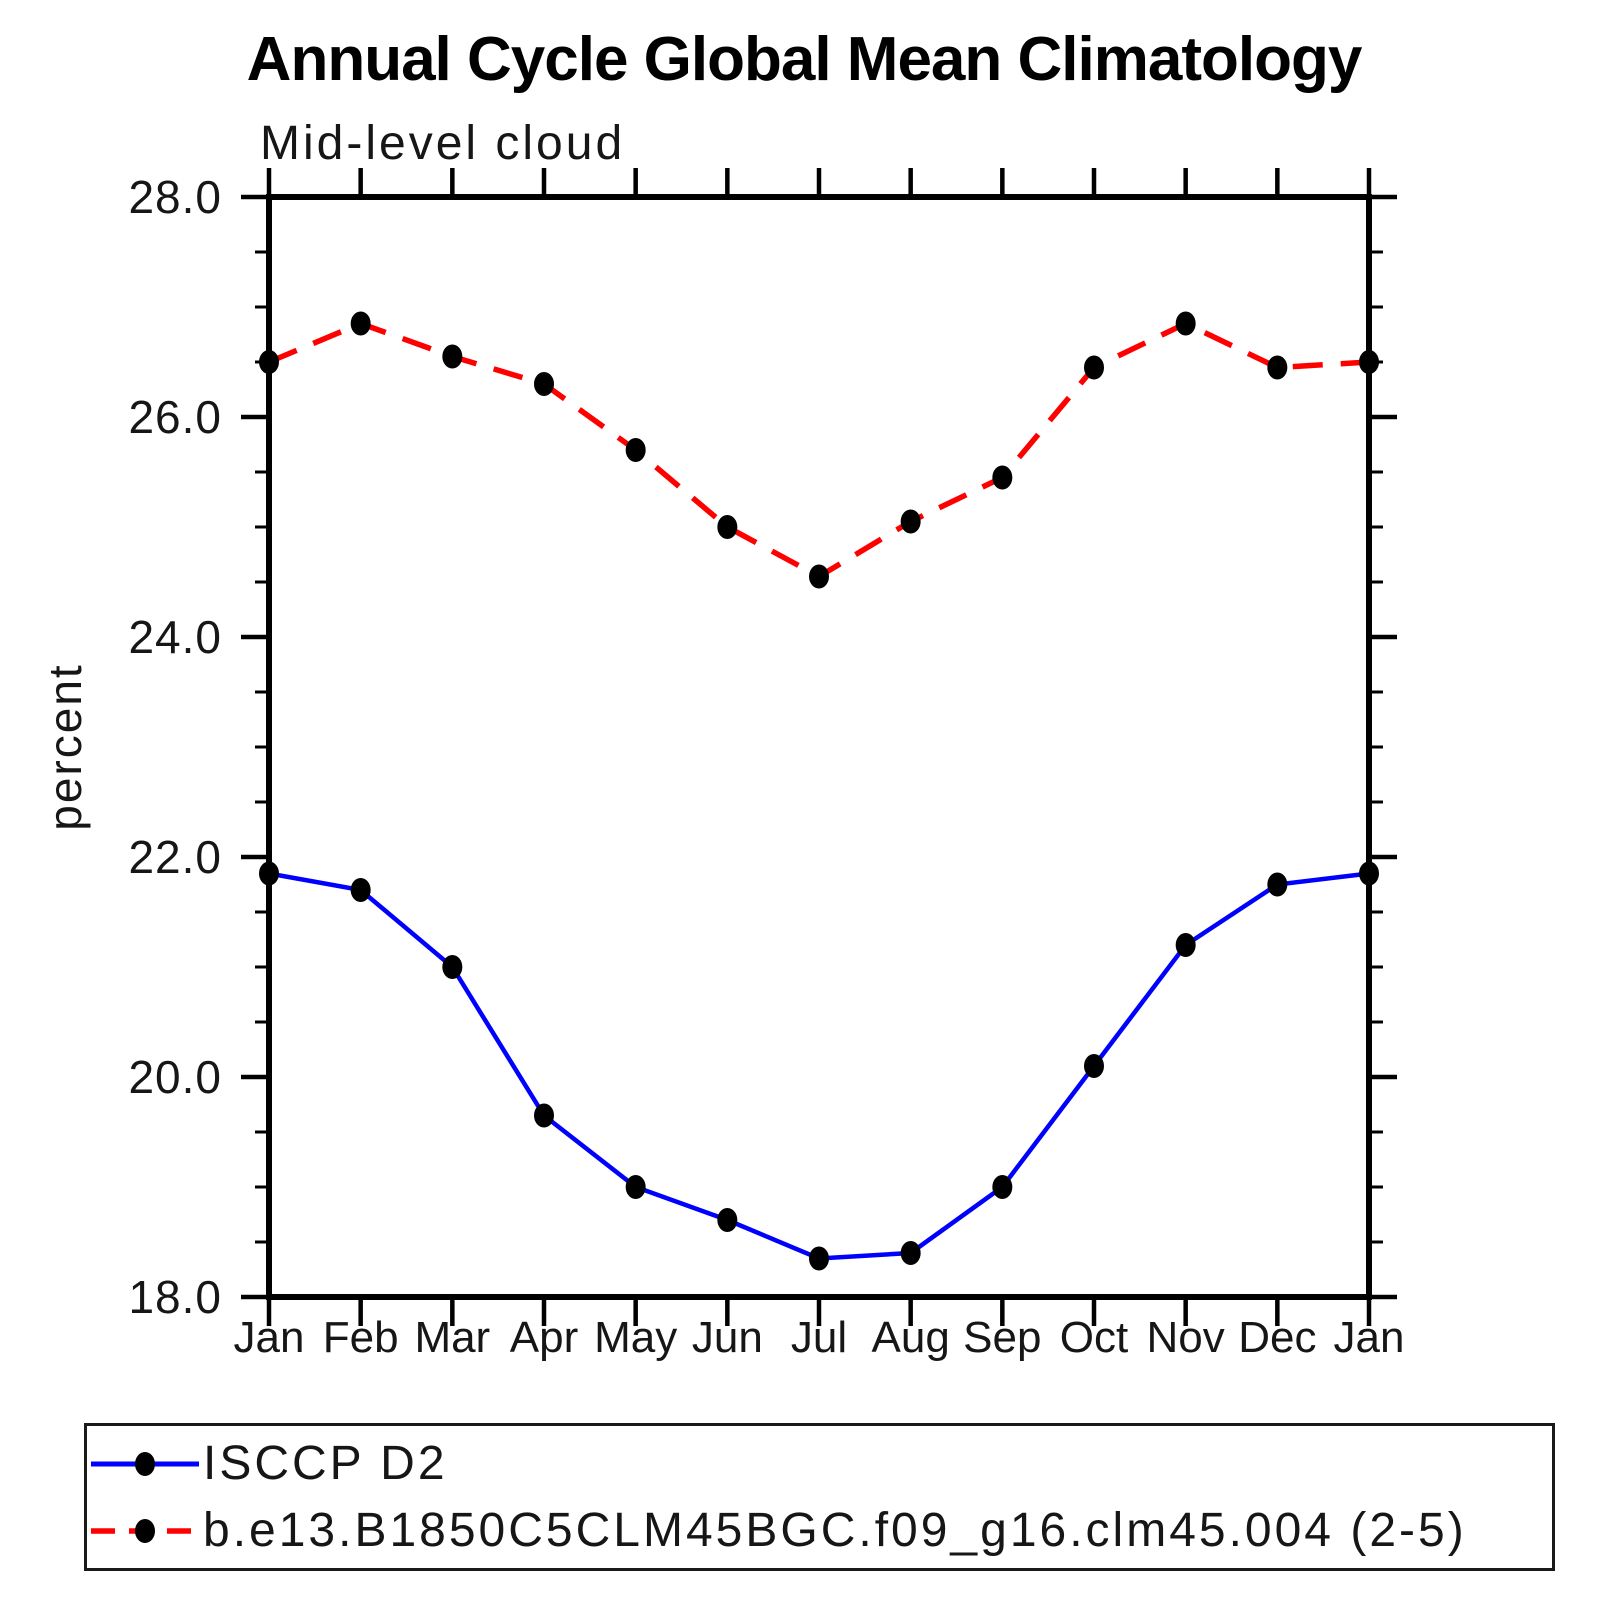  What do you see at coordinates (1277, 1337) in the screenshot?
I see `x-tick-label: Dec` at bounding box center [1277, 1337].